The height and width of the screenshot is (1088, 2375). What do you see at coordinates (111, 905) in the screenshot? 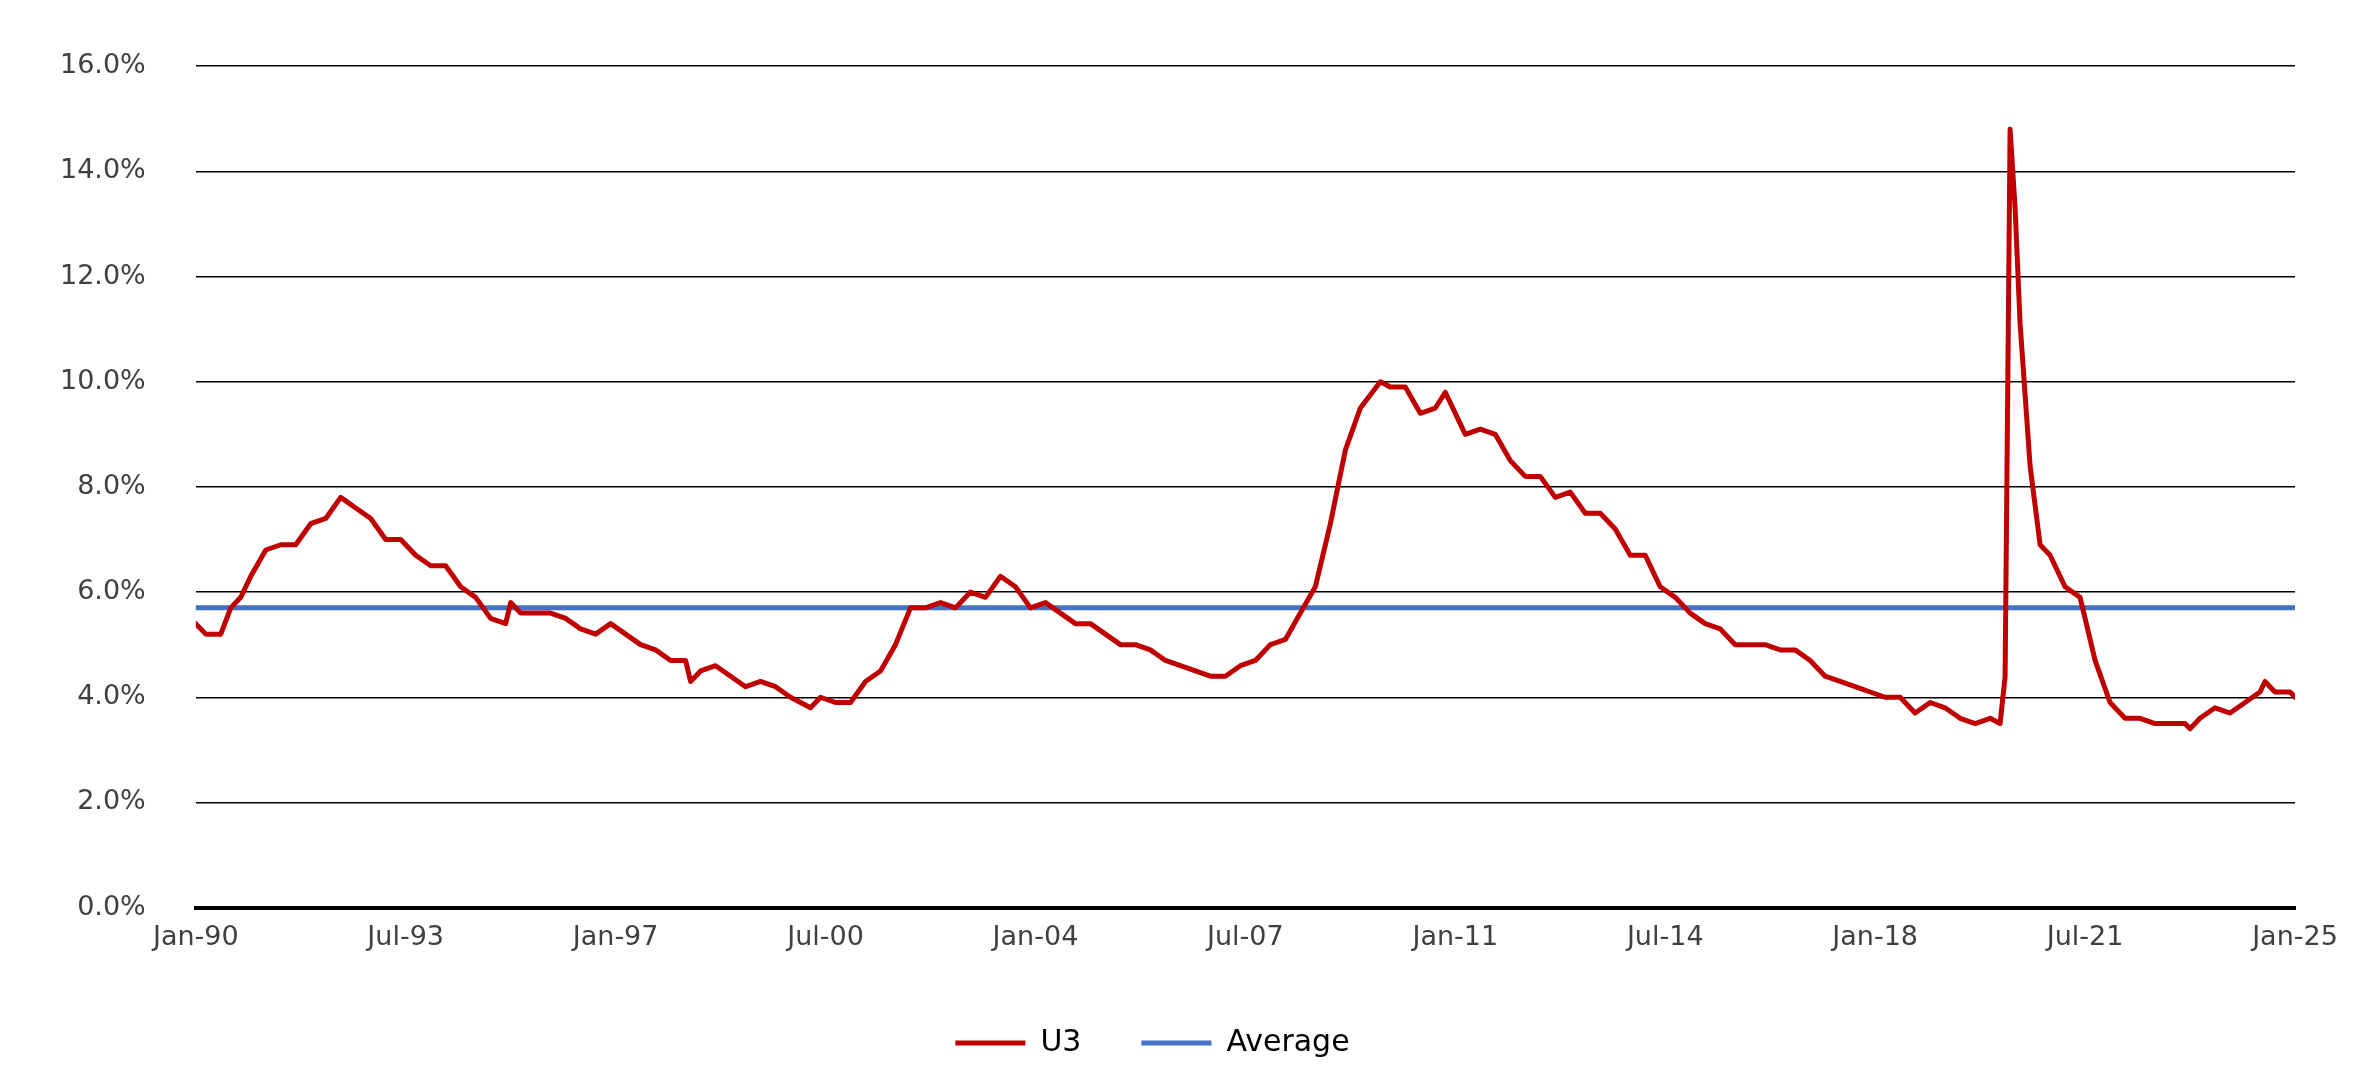
I see `y-tick-label: 0.0%` at bounding box center [111, 905].